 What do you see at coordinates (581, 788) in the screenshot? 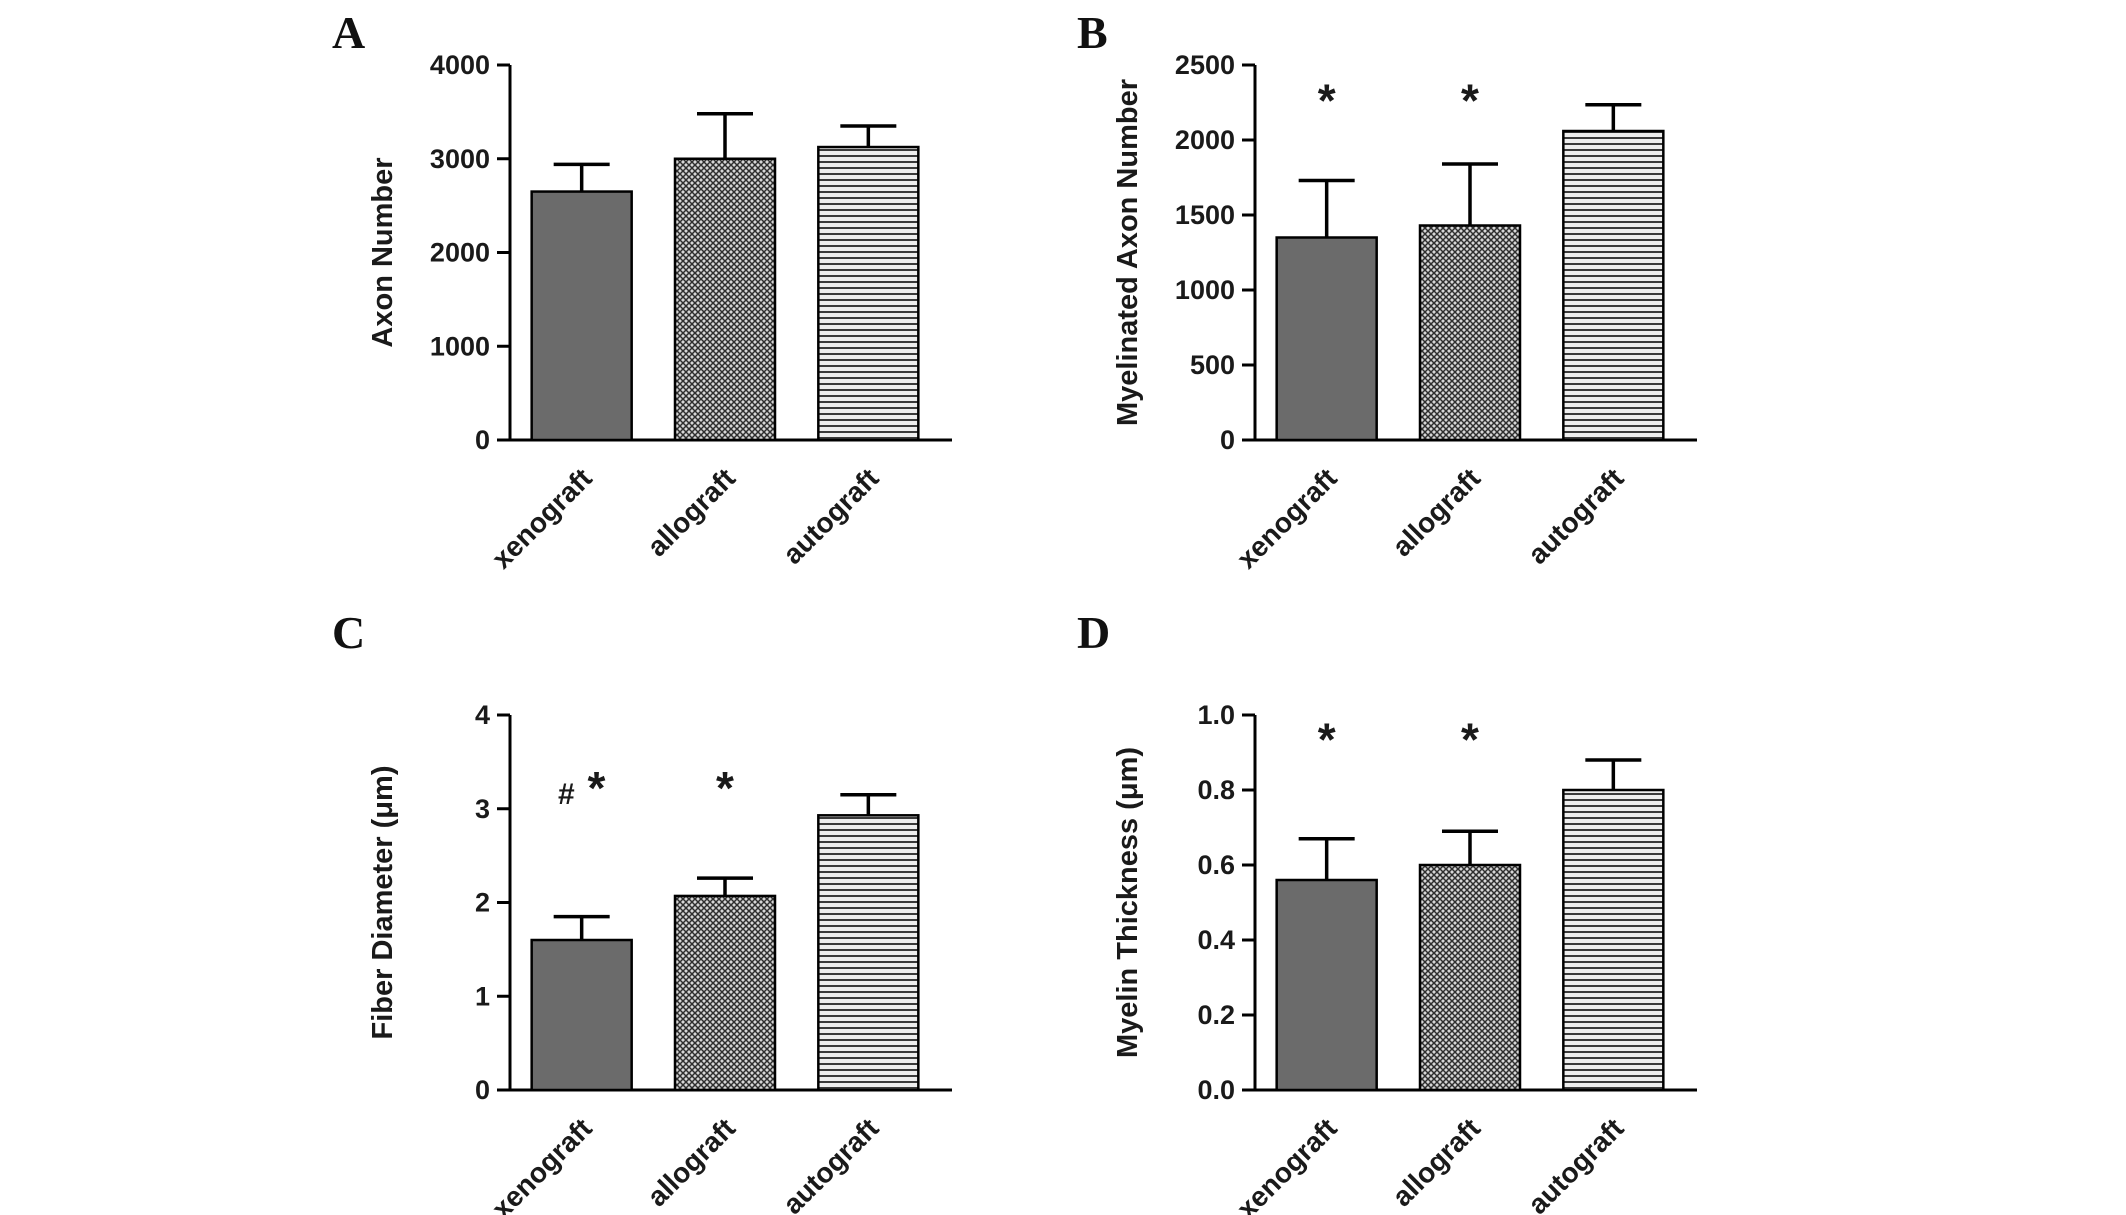
I see `significance-marker: # *` at bounding box center [581, 788].